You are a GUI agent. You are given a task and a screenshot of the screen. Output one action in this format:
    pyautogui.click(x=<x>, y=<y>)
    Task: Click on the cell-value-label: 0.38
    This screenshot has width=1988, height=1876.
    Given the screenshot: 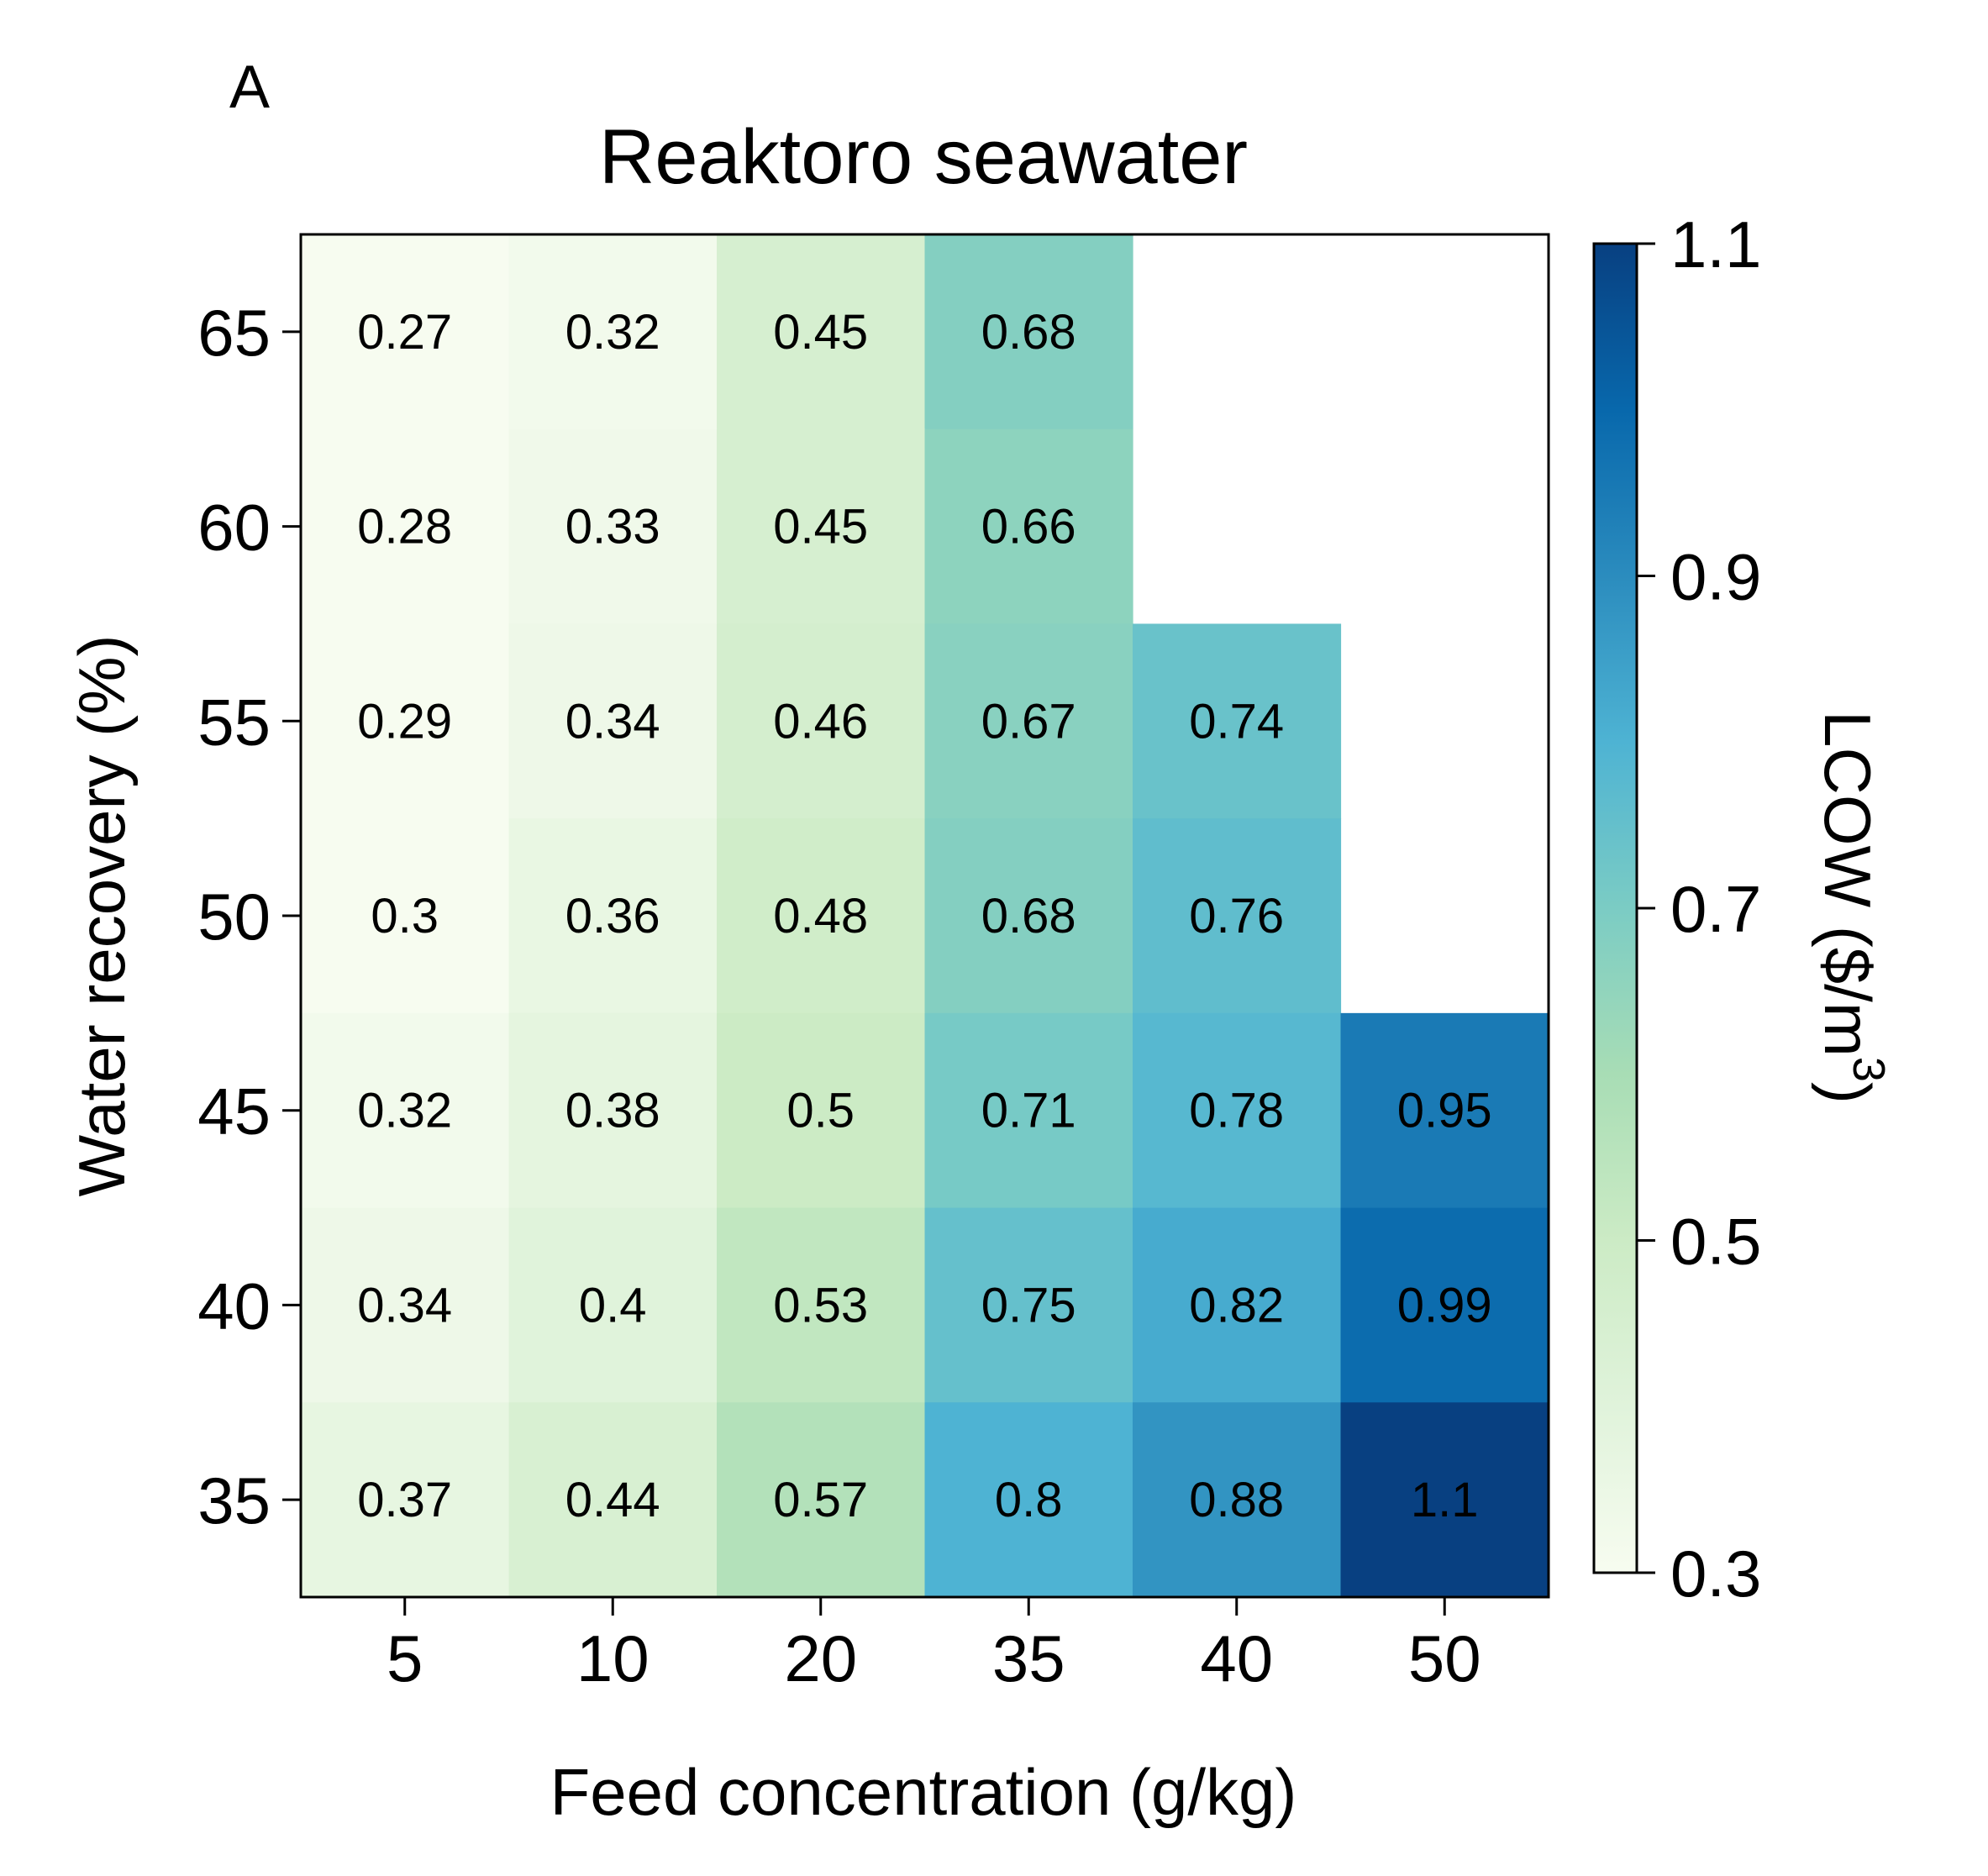 What is the action you would take?
    pyautogui.click(x=612, y=1111)
    